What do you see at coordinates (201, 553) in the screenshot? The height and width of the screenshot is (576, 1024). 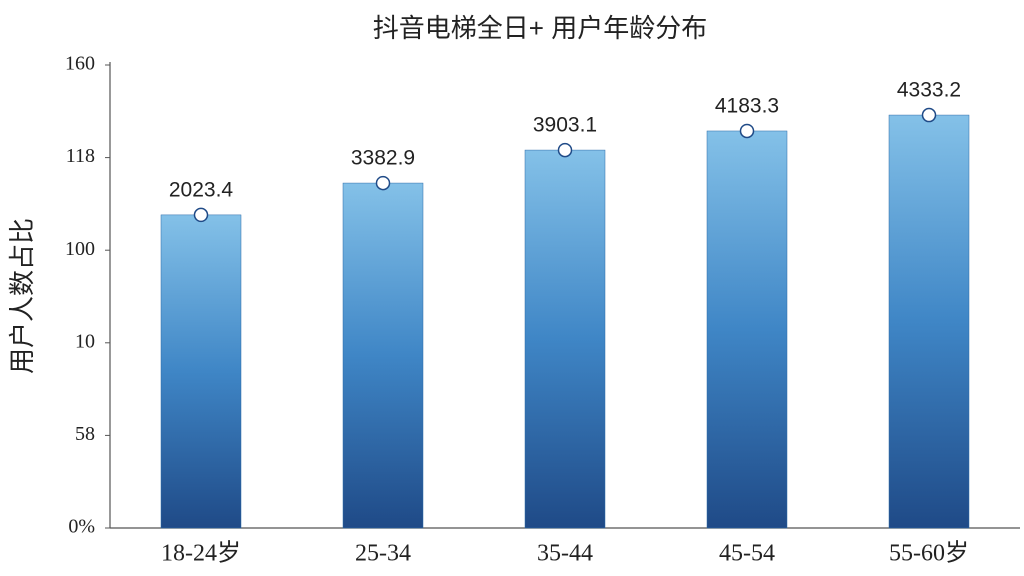 I see `x-tick-label: 18-24岁` at bounding box center [201, 553].